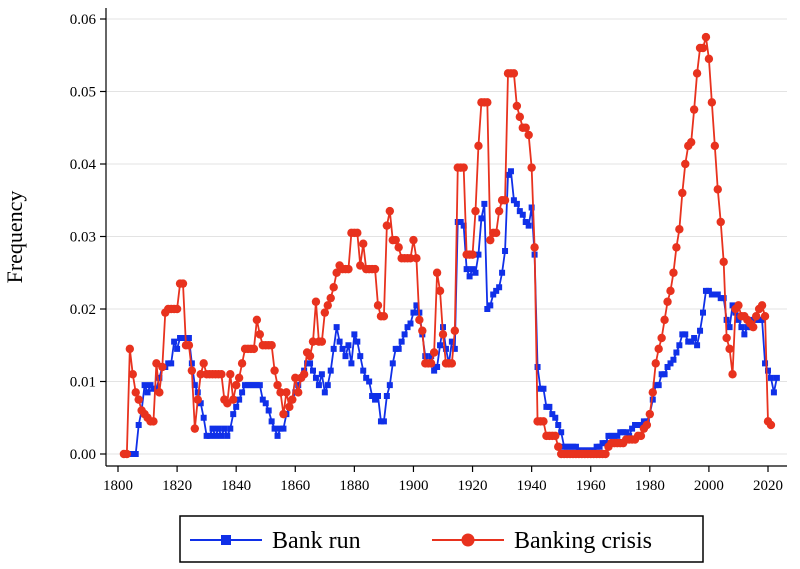 Image resolution: width=800 pixels, height=569 pixels. I want to click on x-tick-label: 1840, so click(236, 486).